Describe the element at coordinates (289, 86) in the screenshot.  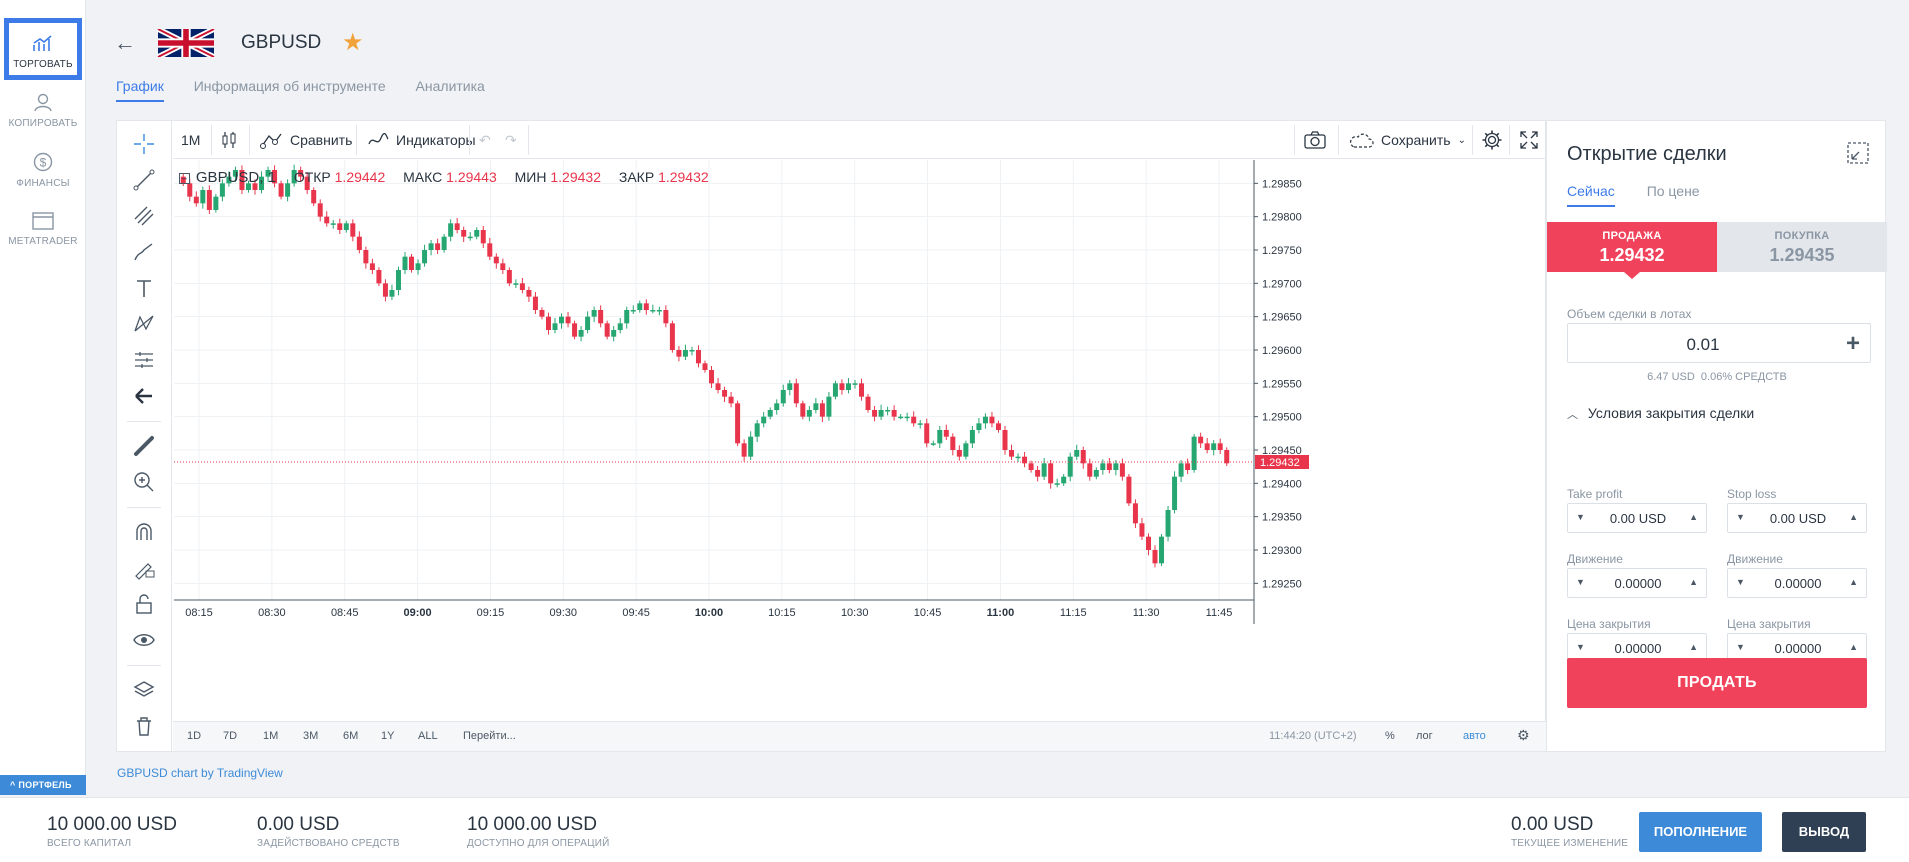
I see `tab-instrument-info: Информация об инструменте` at that location.